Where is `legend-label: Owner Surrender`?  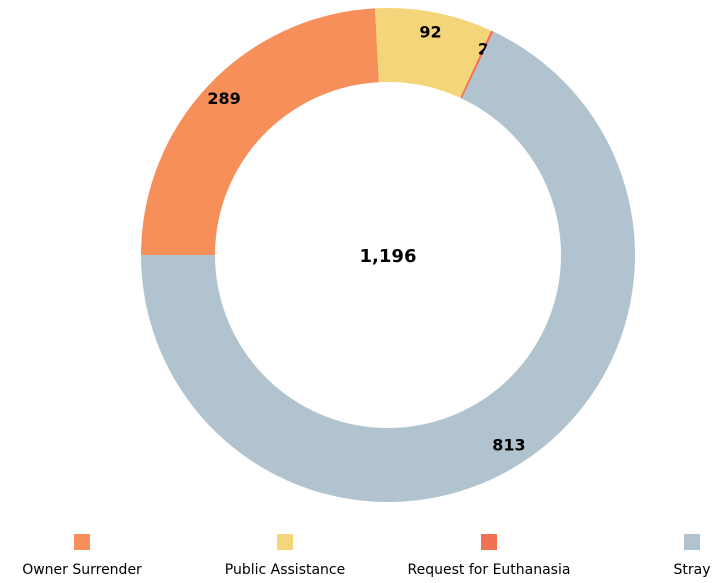 legend-label: Owner Surrender is located at coordinates (82, 570).